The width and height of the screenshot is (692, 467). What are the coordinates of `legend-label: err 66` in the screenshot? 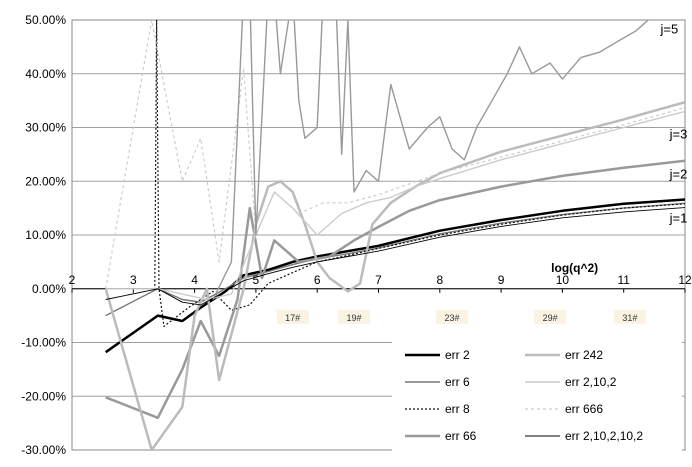 It's located at (461, 436).